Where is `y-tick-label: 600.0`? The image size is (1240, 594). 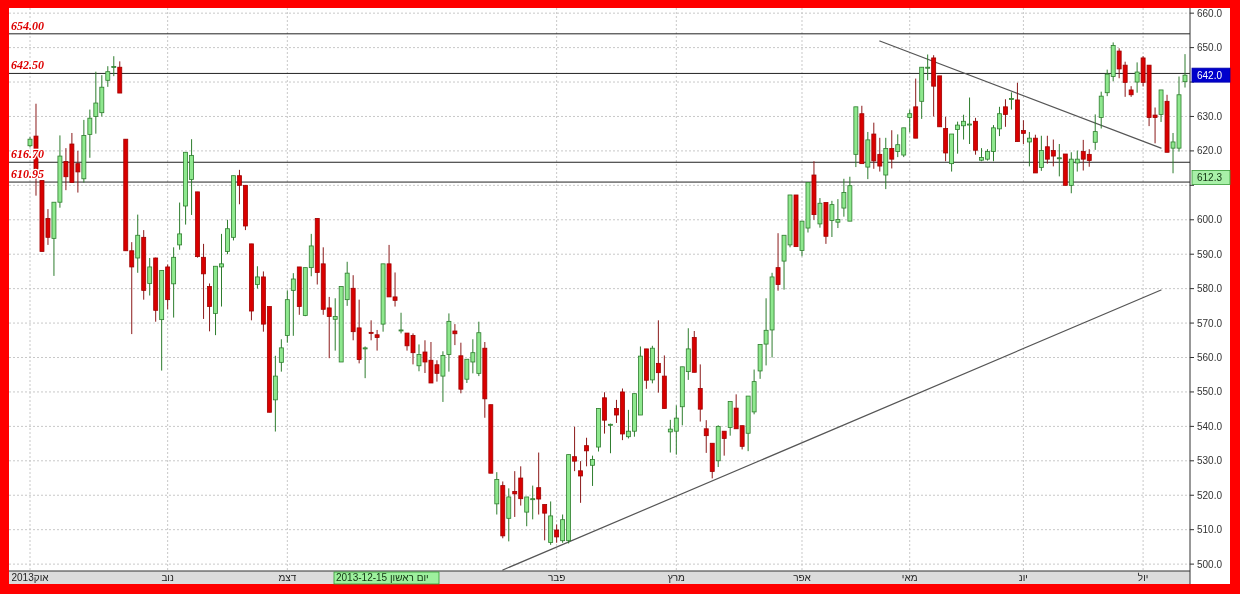
y-tick-label: 600.0 is located at coordinates (1210, 220).